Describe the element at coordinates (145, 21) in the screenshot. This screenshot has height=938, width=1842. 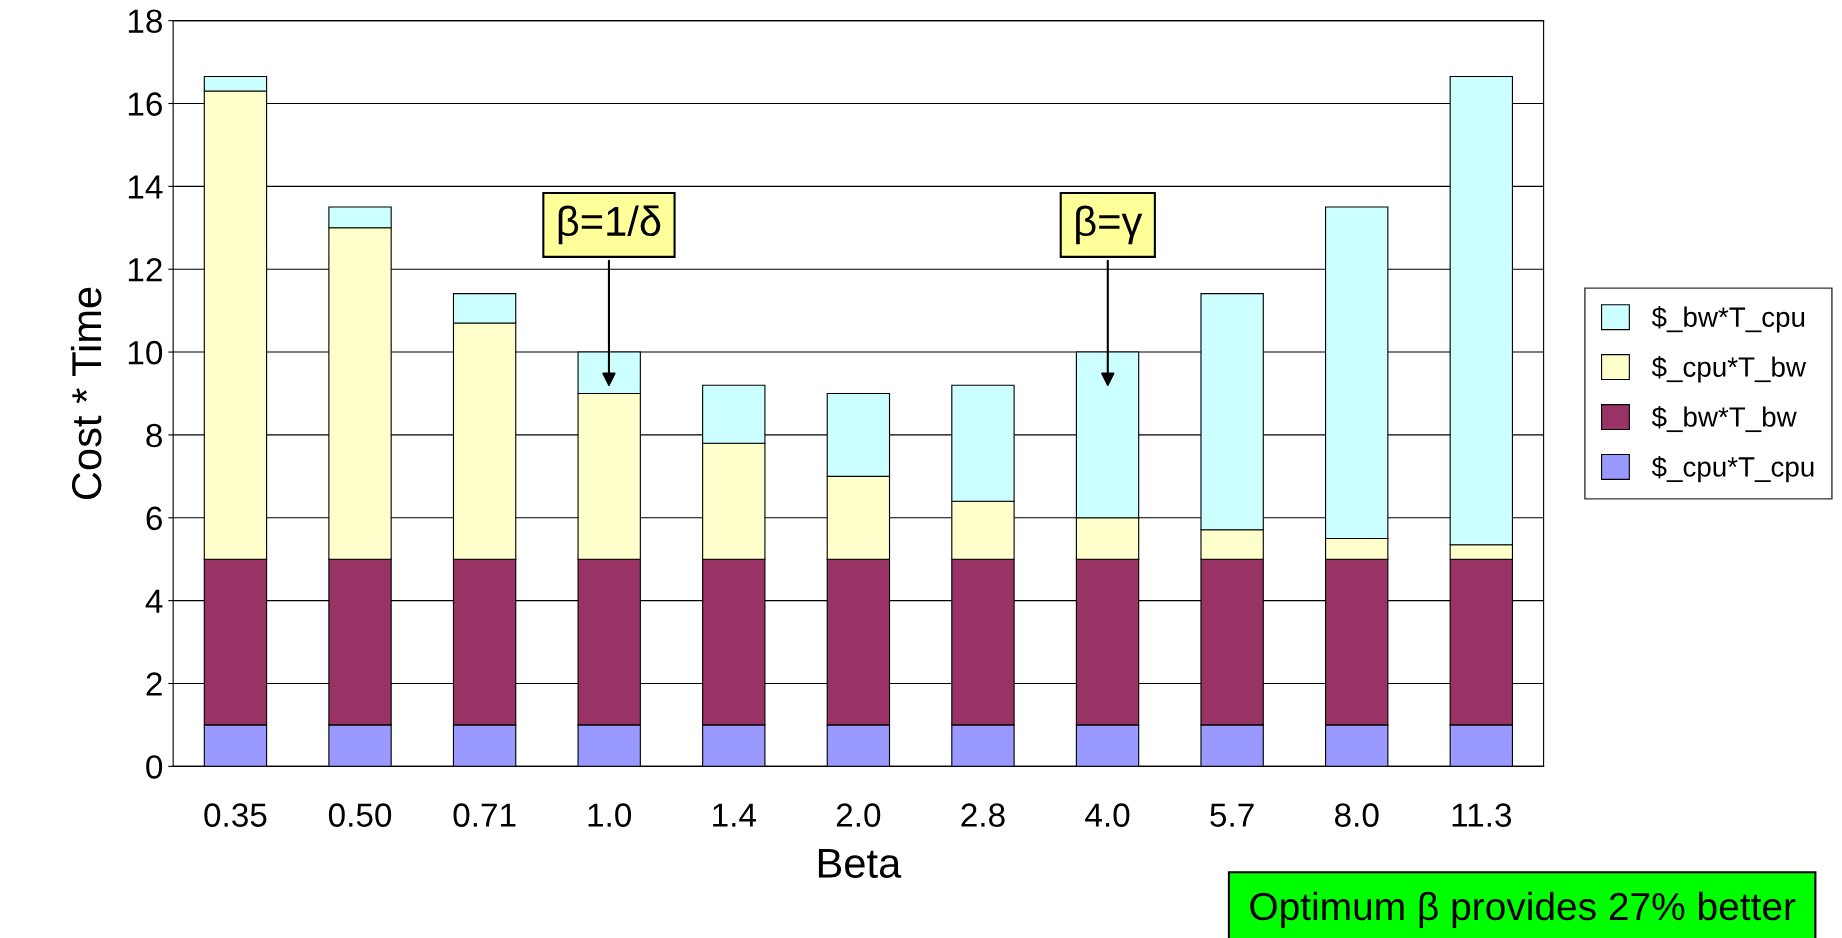
I see `y-tick-label: 18` at that location.